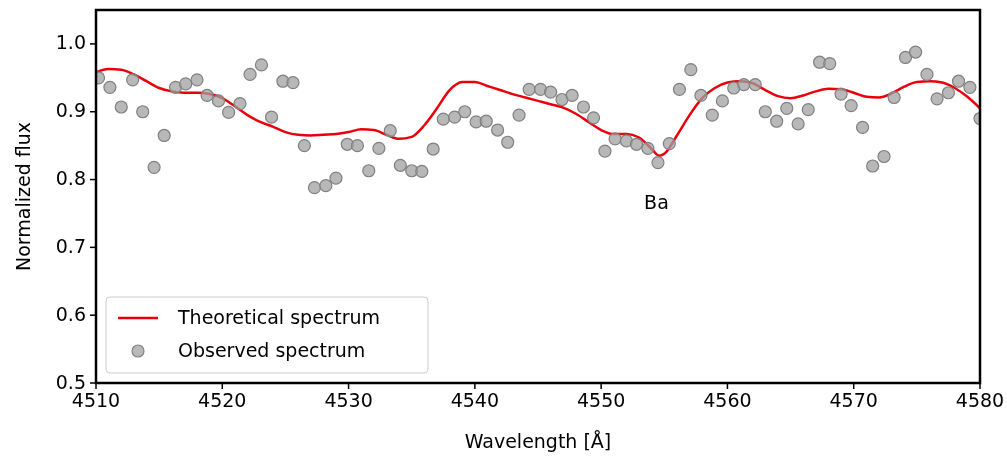 Image resolution: width=1007 pixels, height=456 pixels. What do you see at coordinates (475, 400) in the screenshot?
I see `x-tick-label: 4540` at bounding box center [475, 400].